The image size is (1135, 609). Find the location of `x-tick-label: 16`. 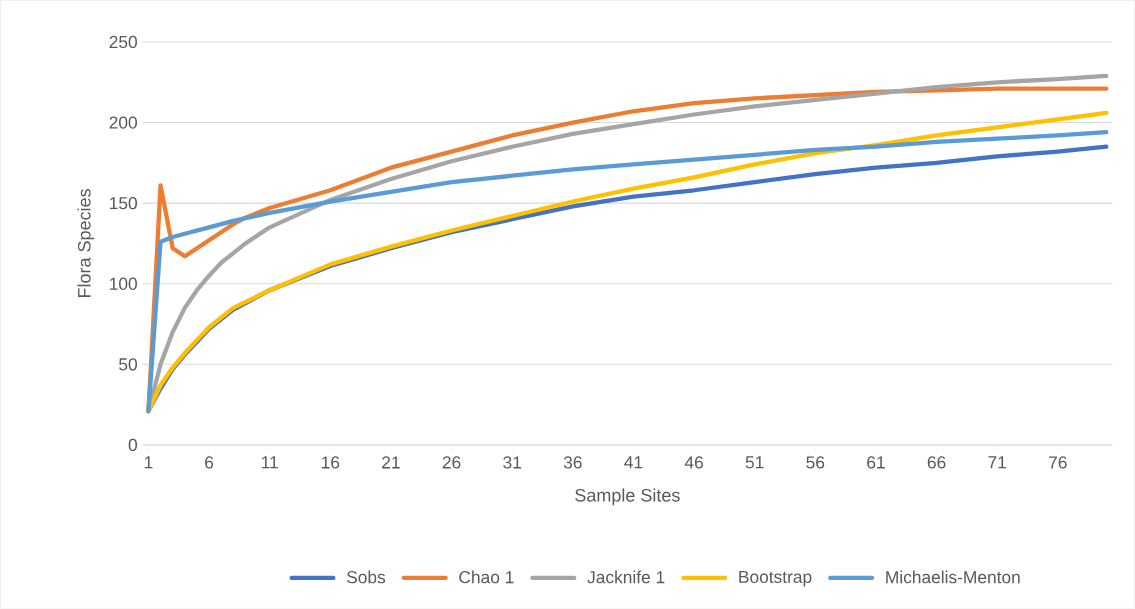

x-tick-label: 16 is located at coordinates (330, 462).